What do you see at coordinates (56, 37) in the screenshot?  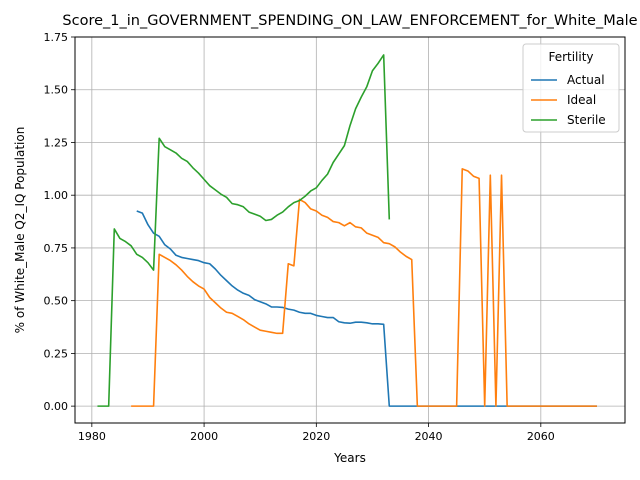 I see `y-tick-label: 1.75` at bounding box center [56, 37].